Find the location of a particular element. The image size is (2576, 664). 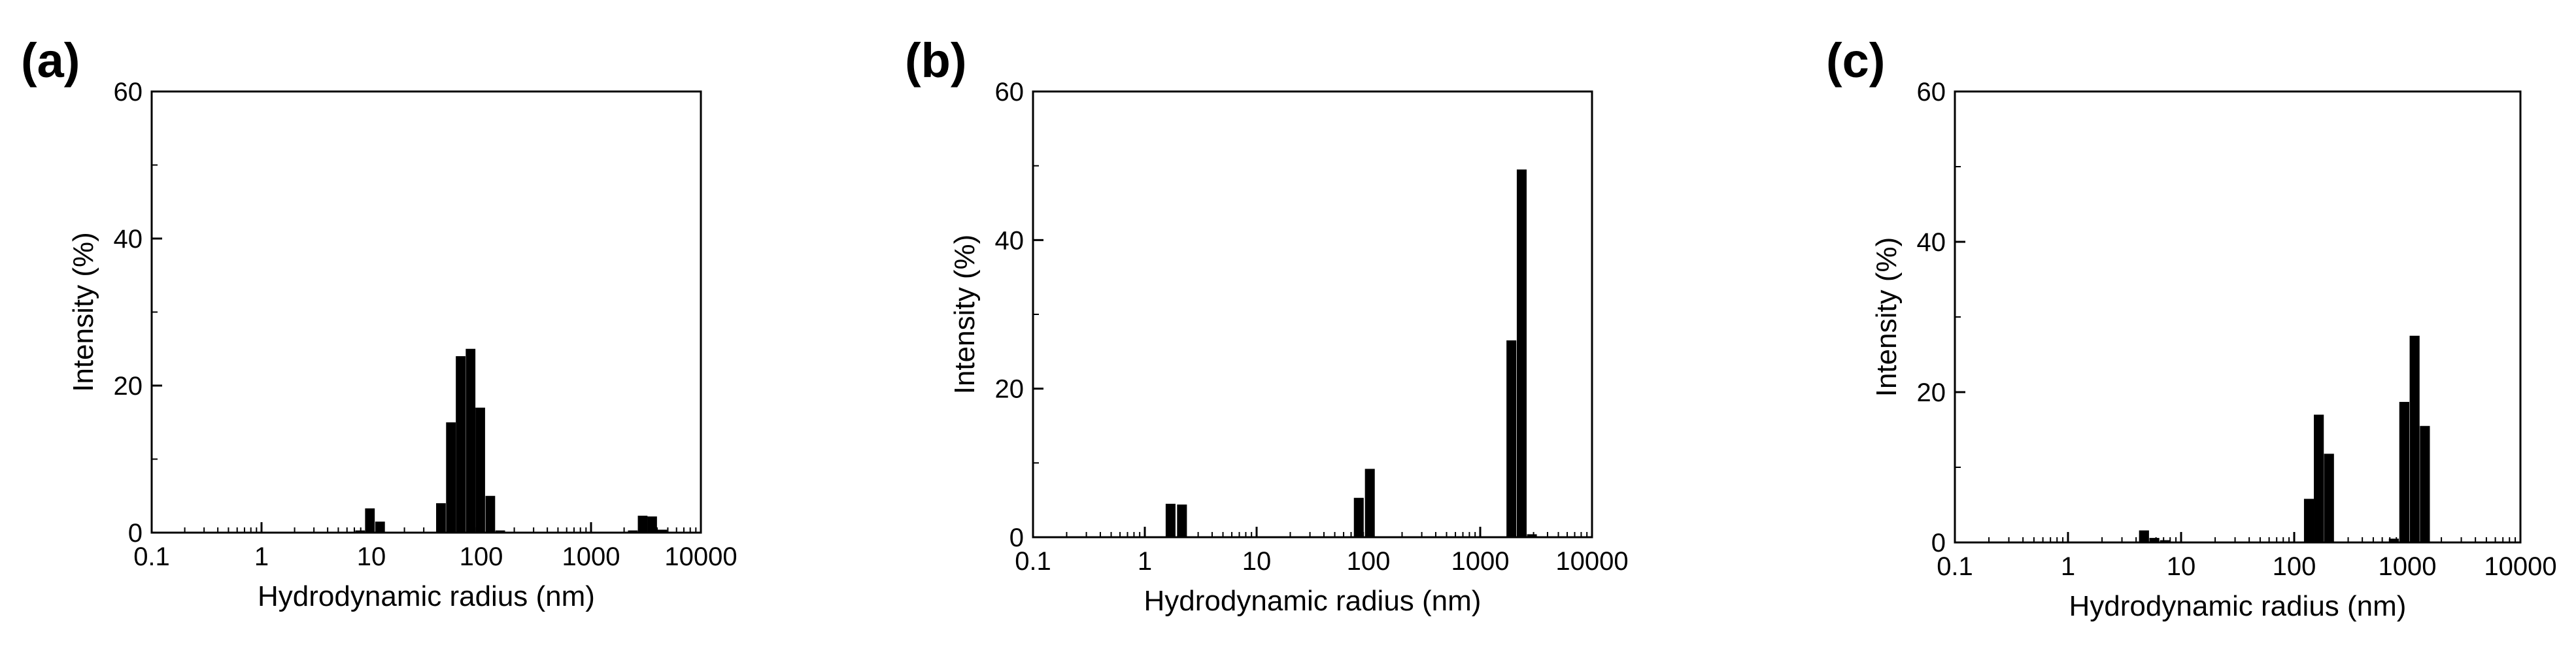

panel-label: (c) is located at coordinates (1855, 60).